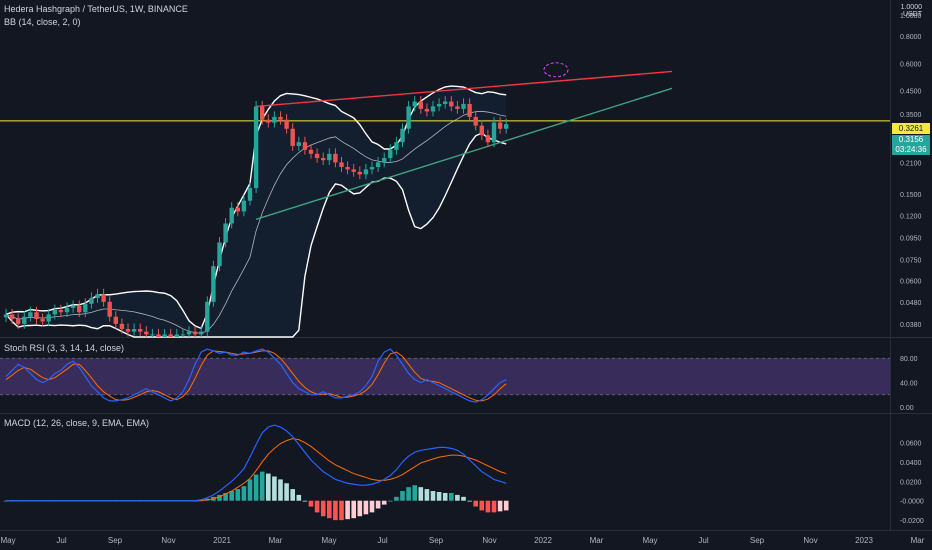  What do you see at coordinates (464, 89) in the screenshot?
I see `resistance-trendline` at bounding box center [464, 89].